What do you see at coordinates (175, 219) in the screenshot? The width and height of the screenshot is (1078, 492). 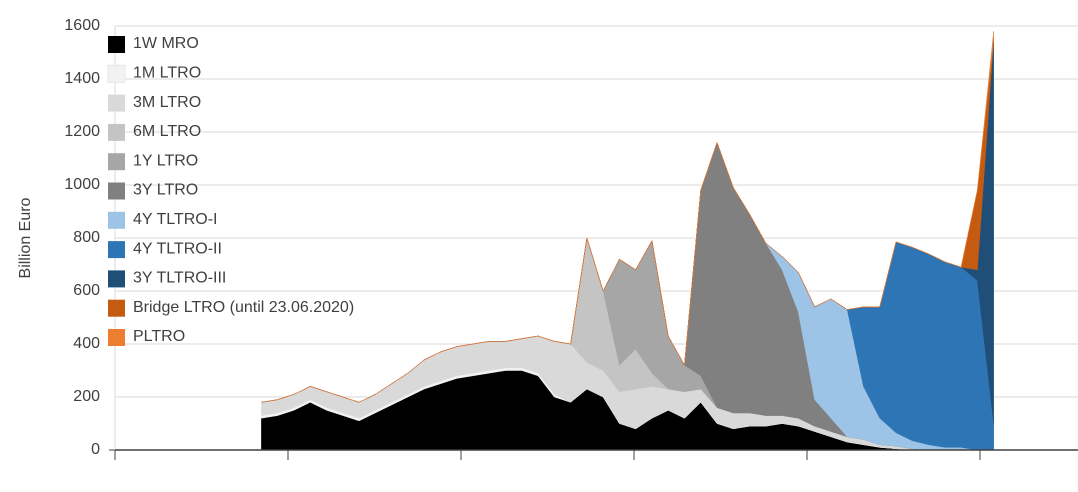 I see `legend-label: 4Y TLTRO-I` at bounding box center [175, 219].